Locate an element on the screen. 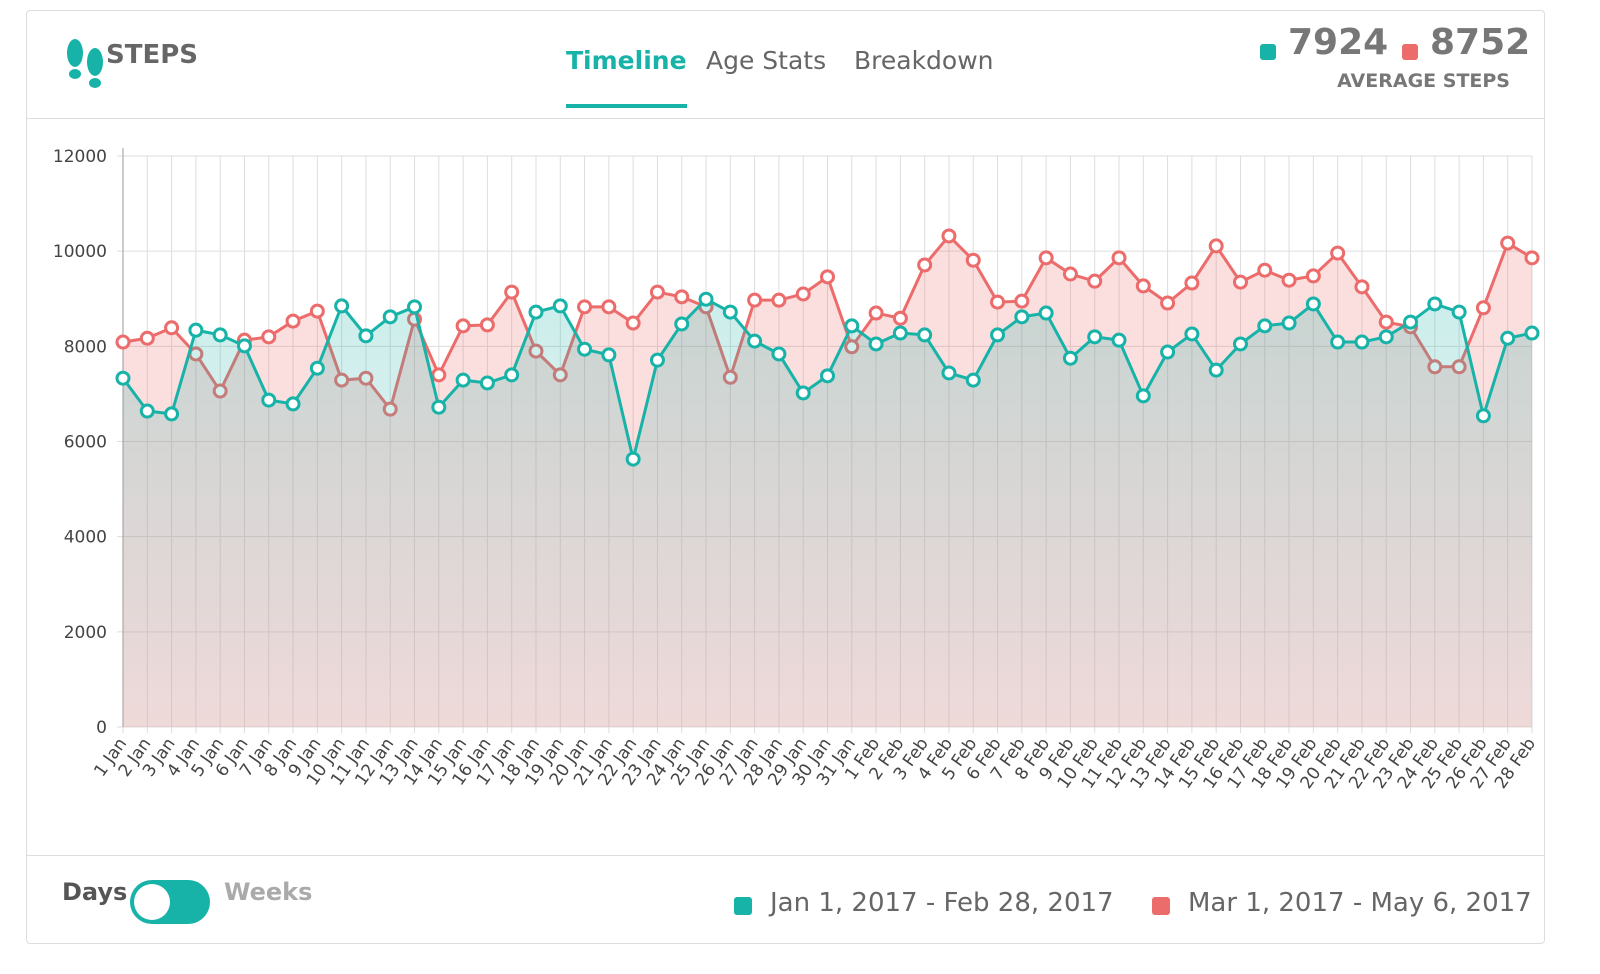 Image resolution: width=1600 pixels, height=974 pixels. legend-label: Jan 1, 2017 - Feb 28, 2017 is located at coordinates (942, 903).